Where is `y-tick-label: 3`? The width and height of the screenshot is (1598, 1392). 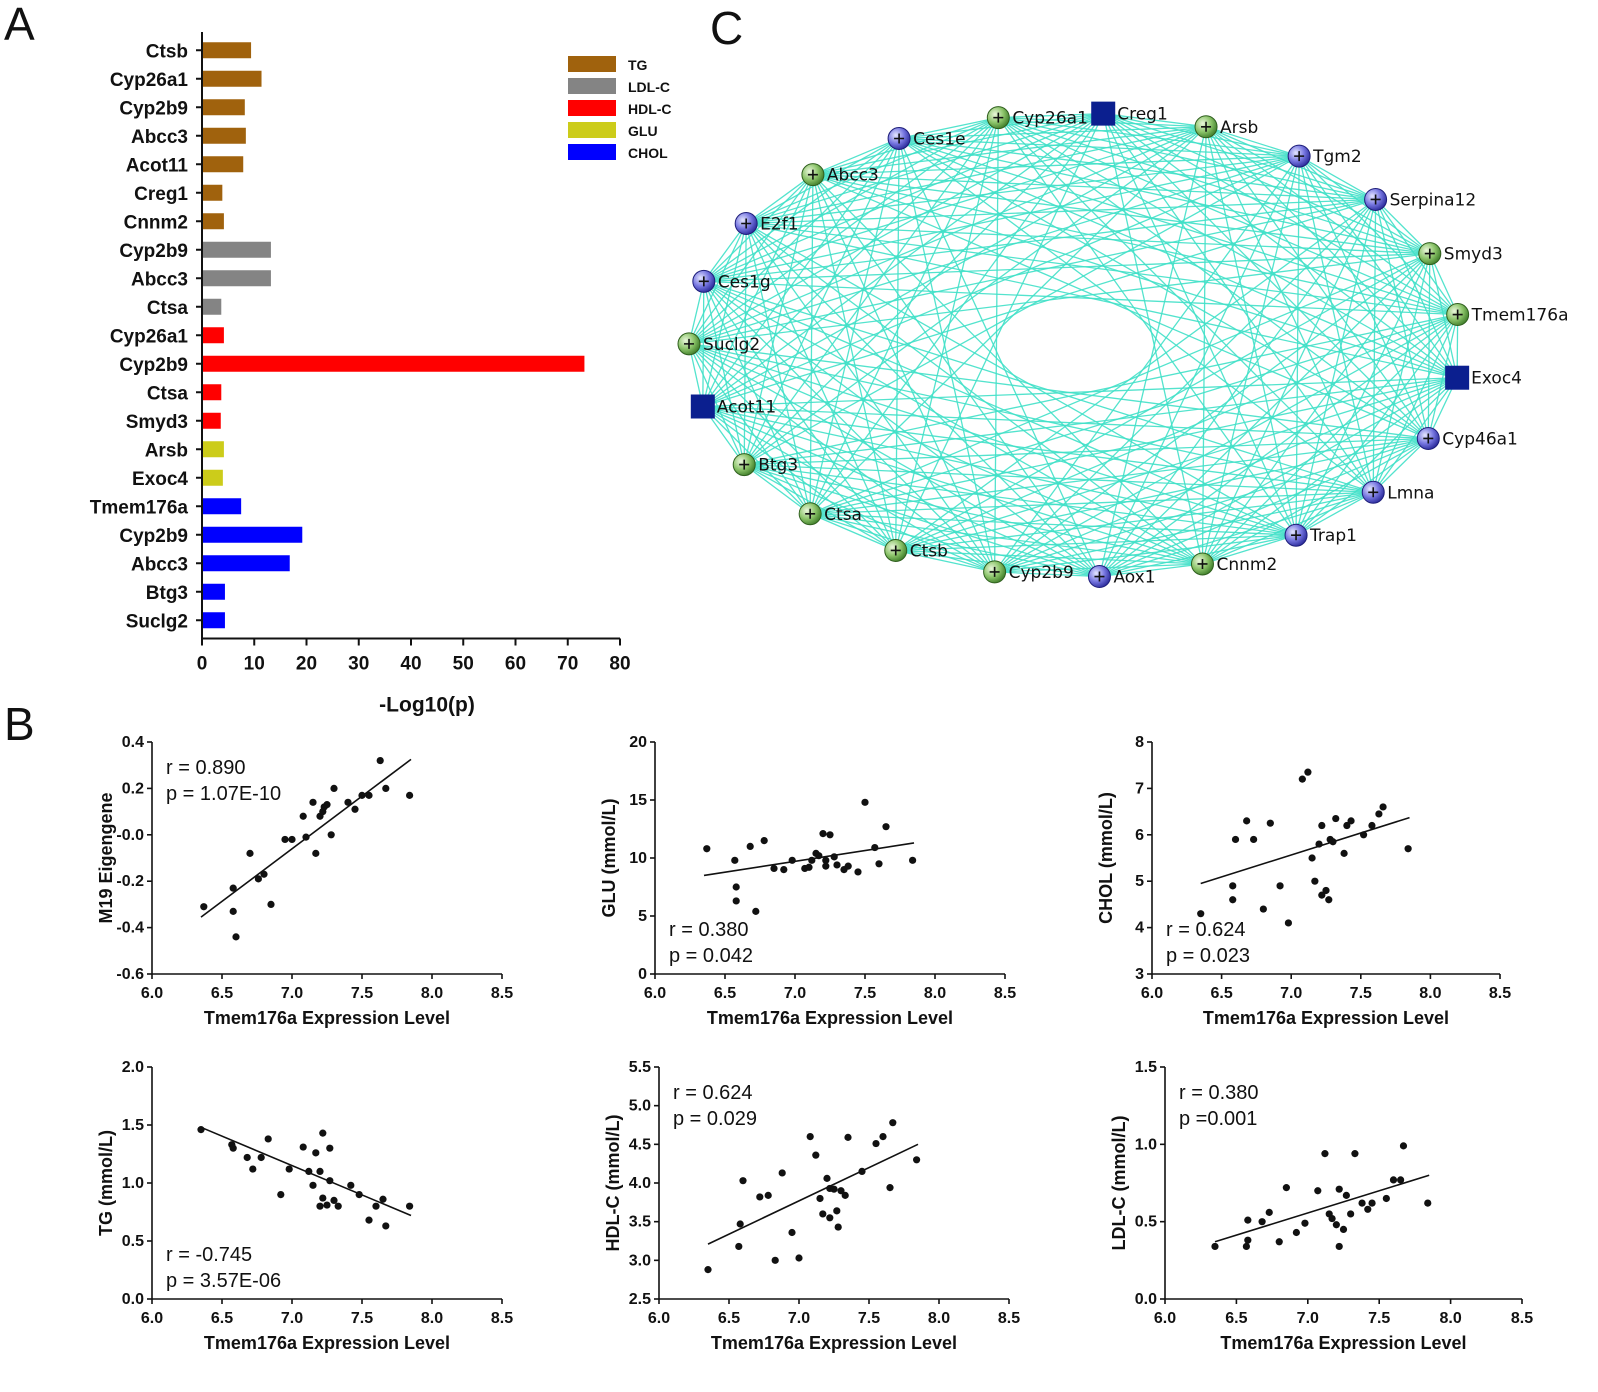 y-tick-label: 3 is located at coordinates (1139, 974).